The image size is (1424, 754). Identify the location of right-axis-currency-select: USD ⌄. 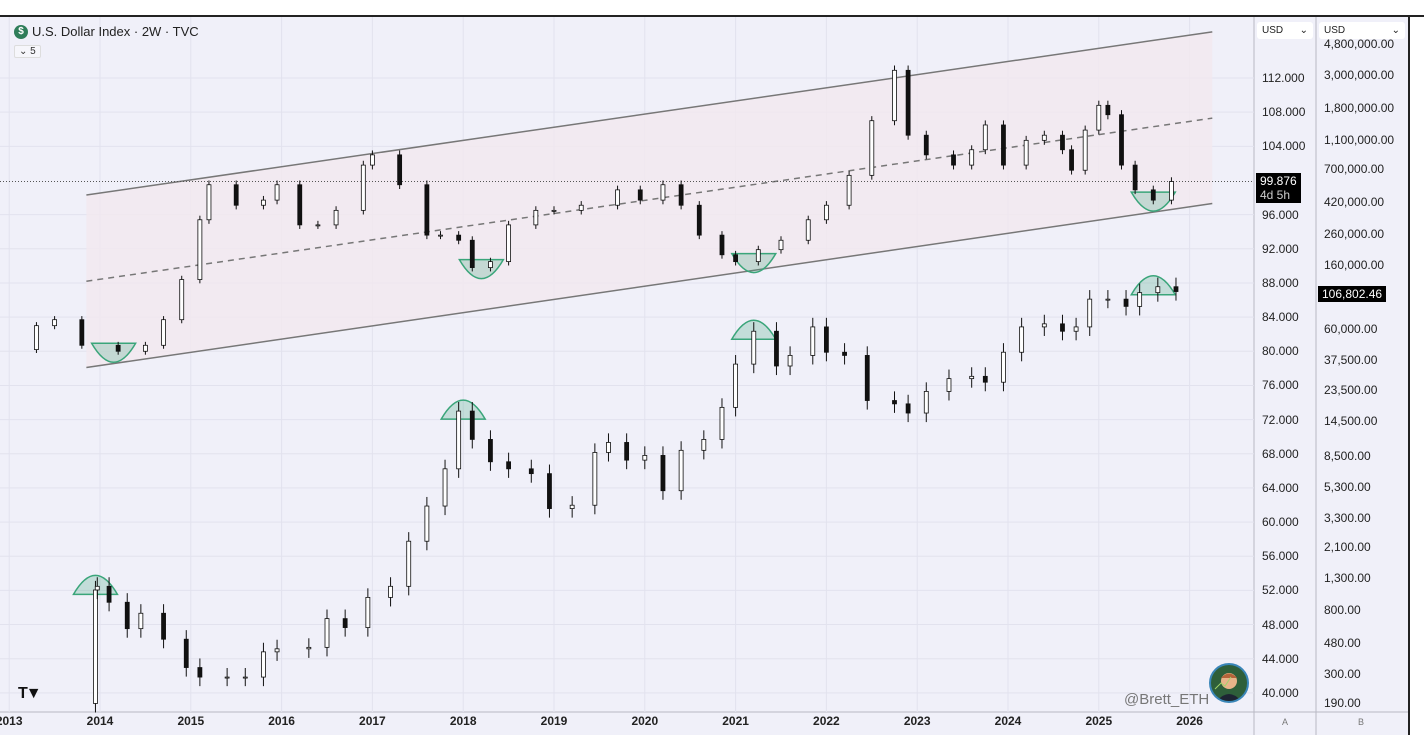
(1362, 30).